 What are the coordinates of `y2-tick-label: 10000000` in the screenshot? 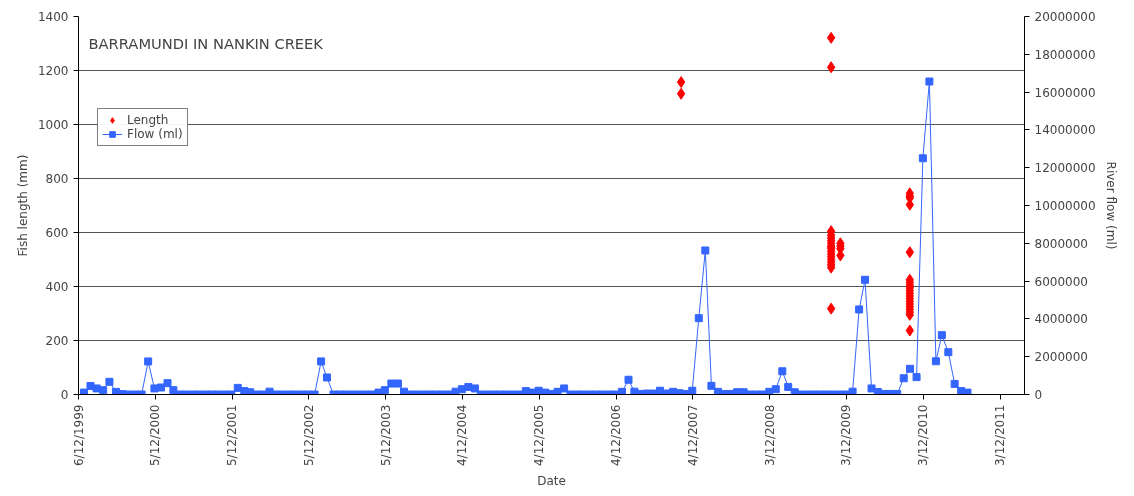 It's located at (1065, 206).